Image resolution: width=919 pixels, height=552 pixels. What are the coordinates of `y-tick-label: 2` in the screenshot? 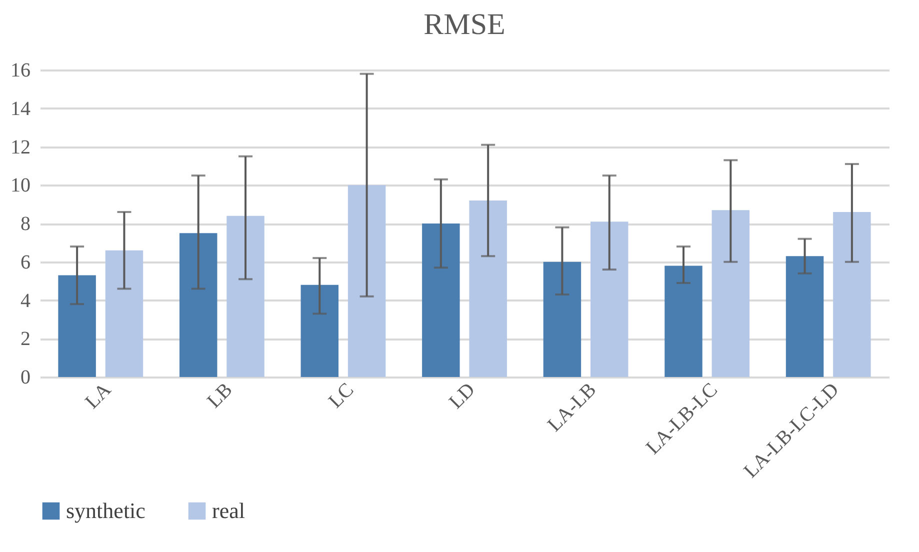 It's located at (25, 339).